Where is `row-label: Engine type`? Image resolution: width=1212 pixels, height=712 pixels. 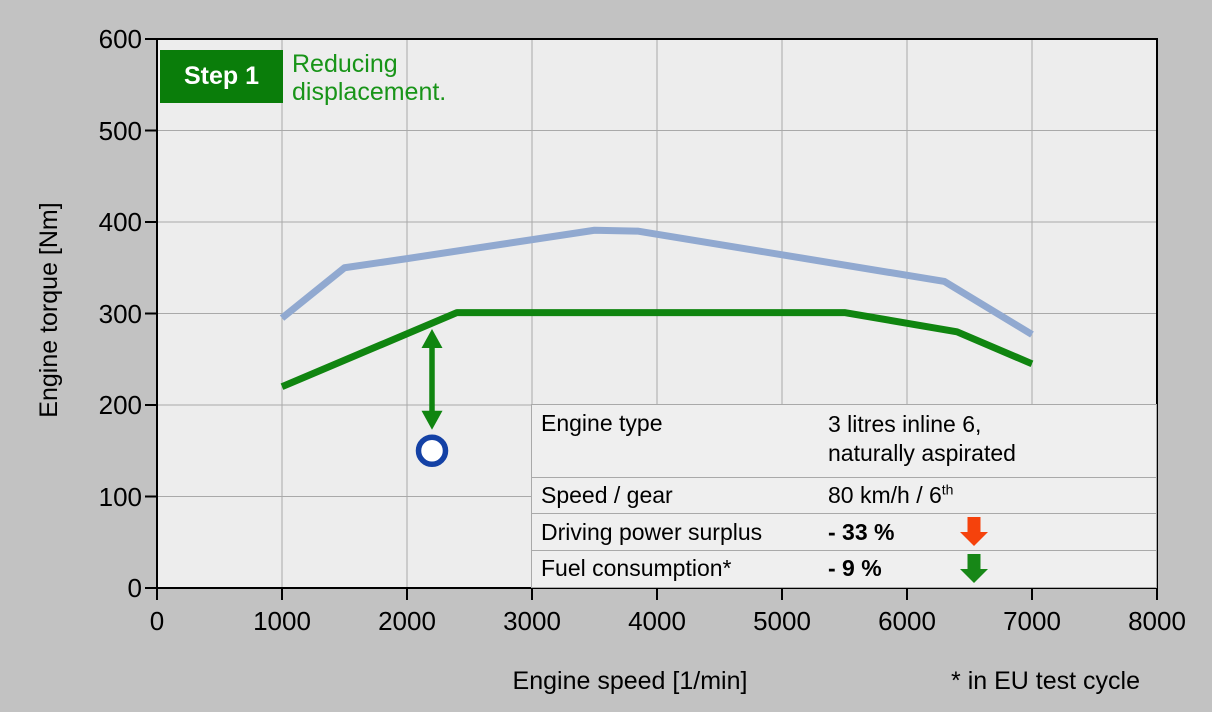 row-label: Engine type is located at coordinates (602, 423).